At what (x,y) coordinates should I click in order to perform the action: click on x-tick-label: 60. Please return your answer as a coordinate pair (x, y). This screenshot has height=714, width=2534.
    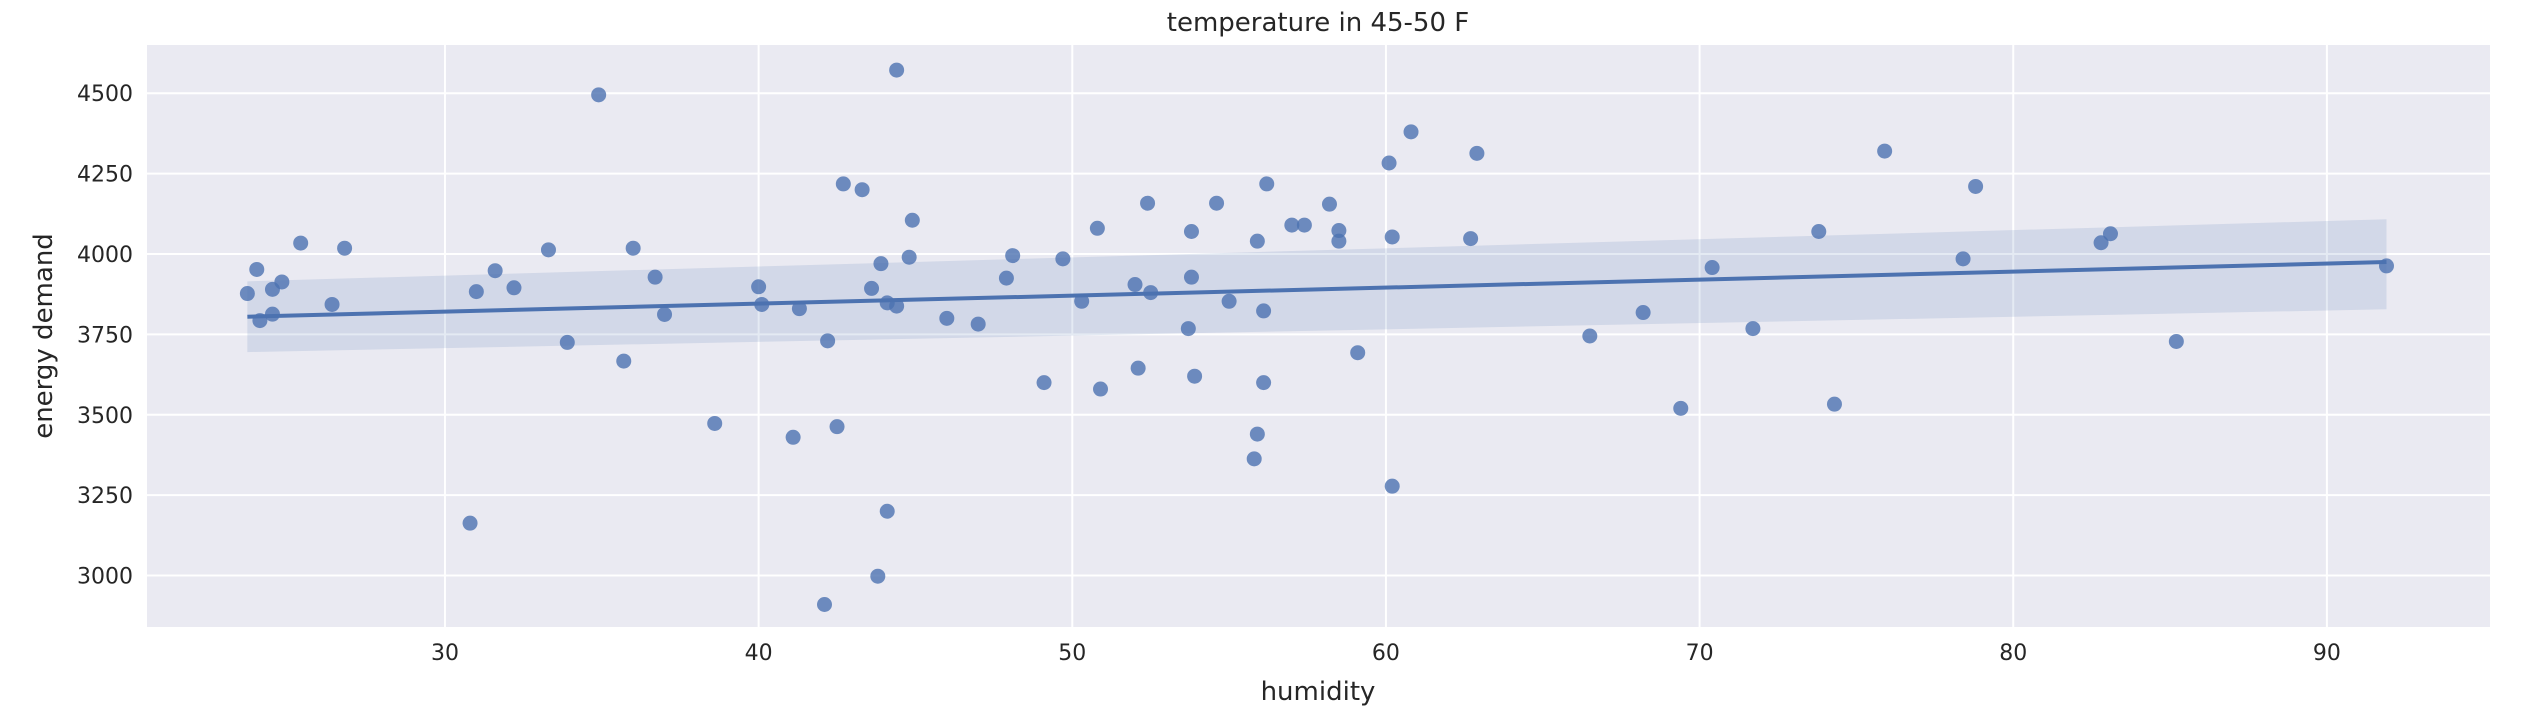
    Looking at the image, I should click on (1386, 653).